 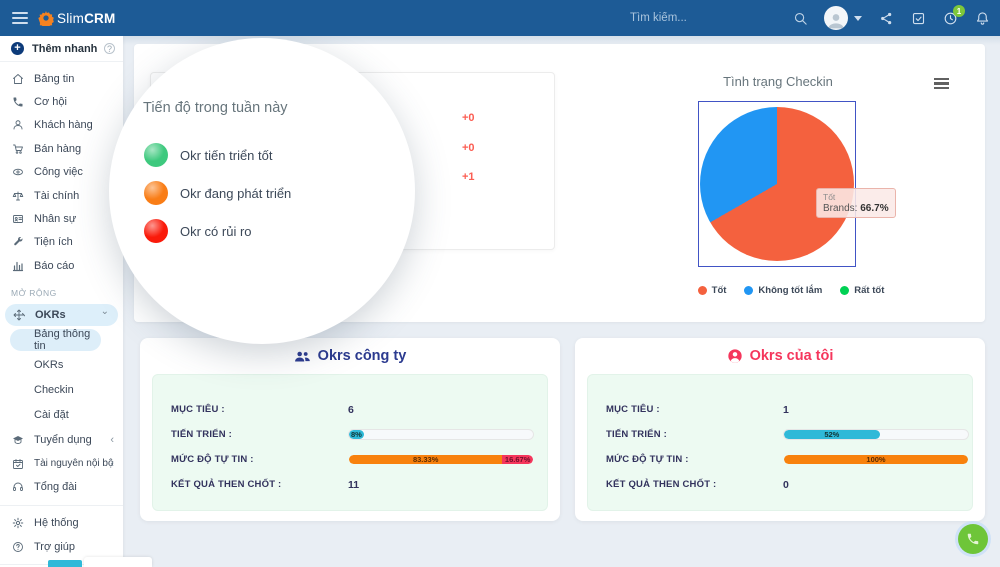 I want to click on calendar-check-icon, so click(x=18, y=464).